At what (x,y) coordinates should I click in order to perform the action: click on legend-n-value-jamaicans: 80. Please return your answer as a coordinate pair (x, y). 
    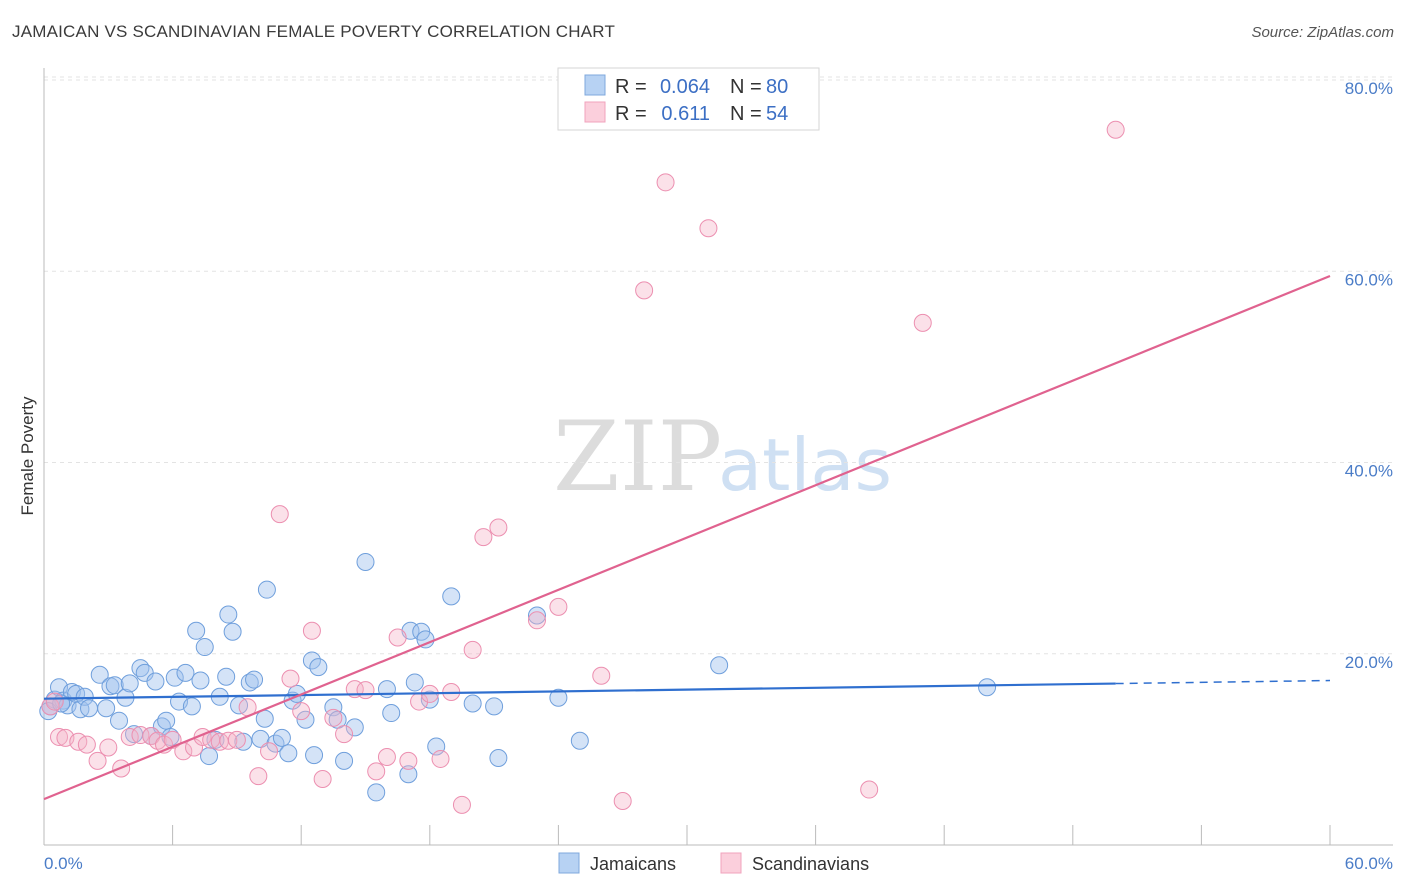
    Looking at the image, I should click on (777, 87).